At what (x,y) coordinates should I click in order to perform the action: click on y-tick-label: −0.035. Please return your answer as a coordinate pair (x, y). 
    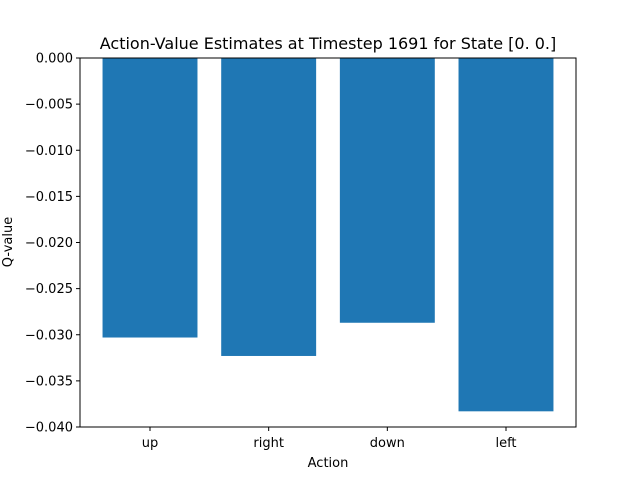
    Looking at the image, I should click on (49, 381).